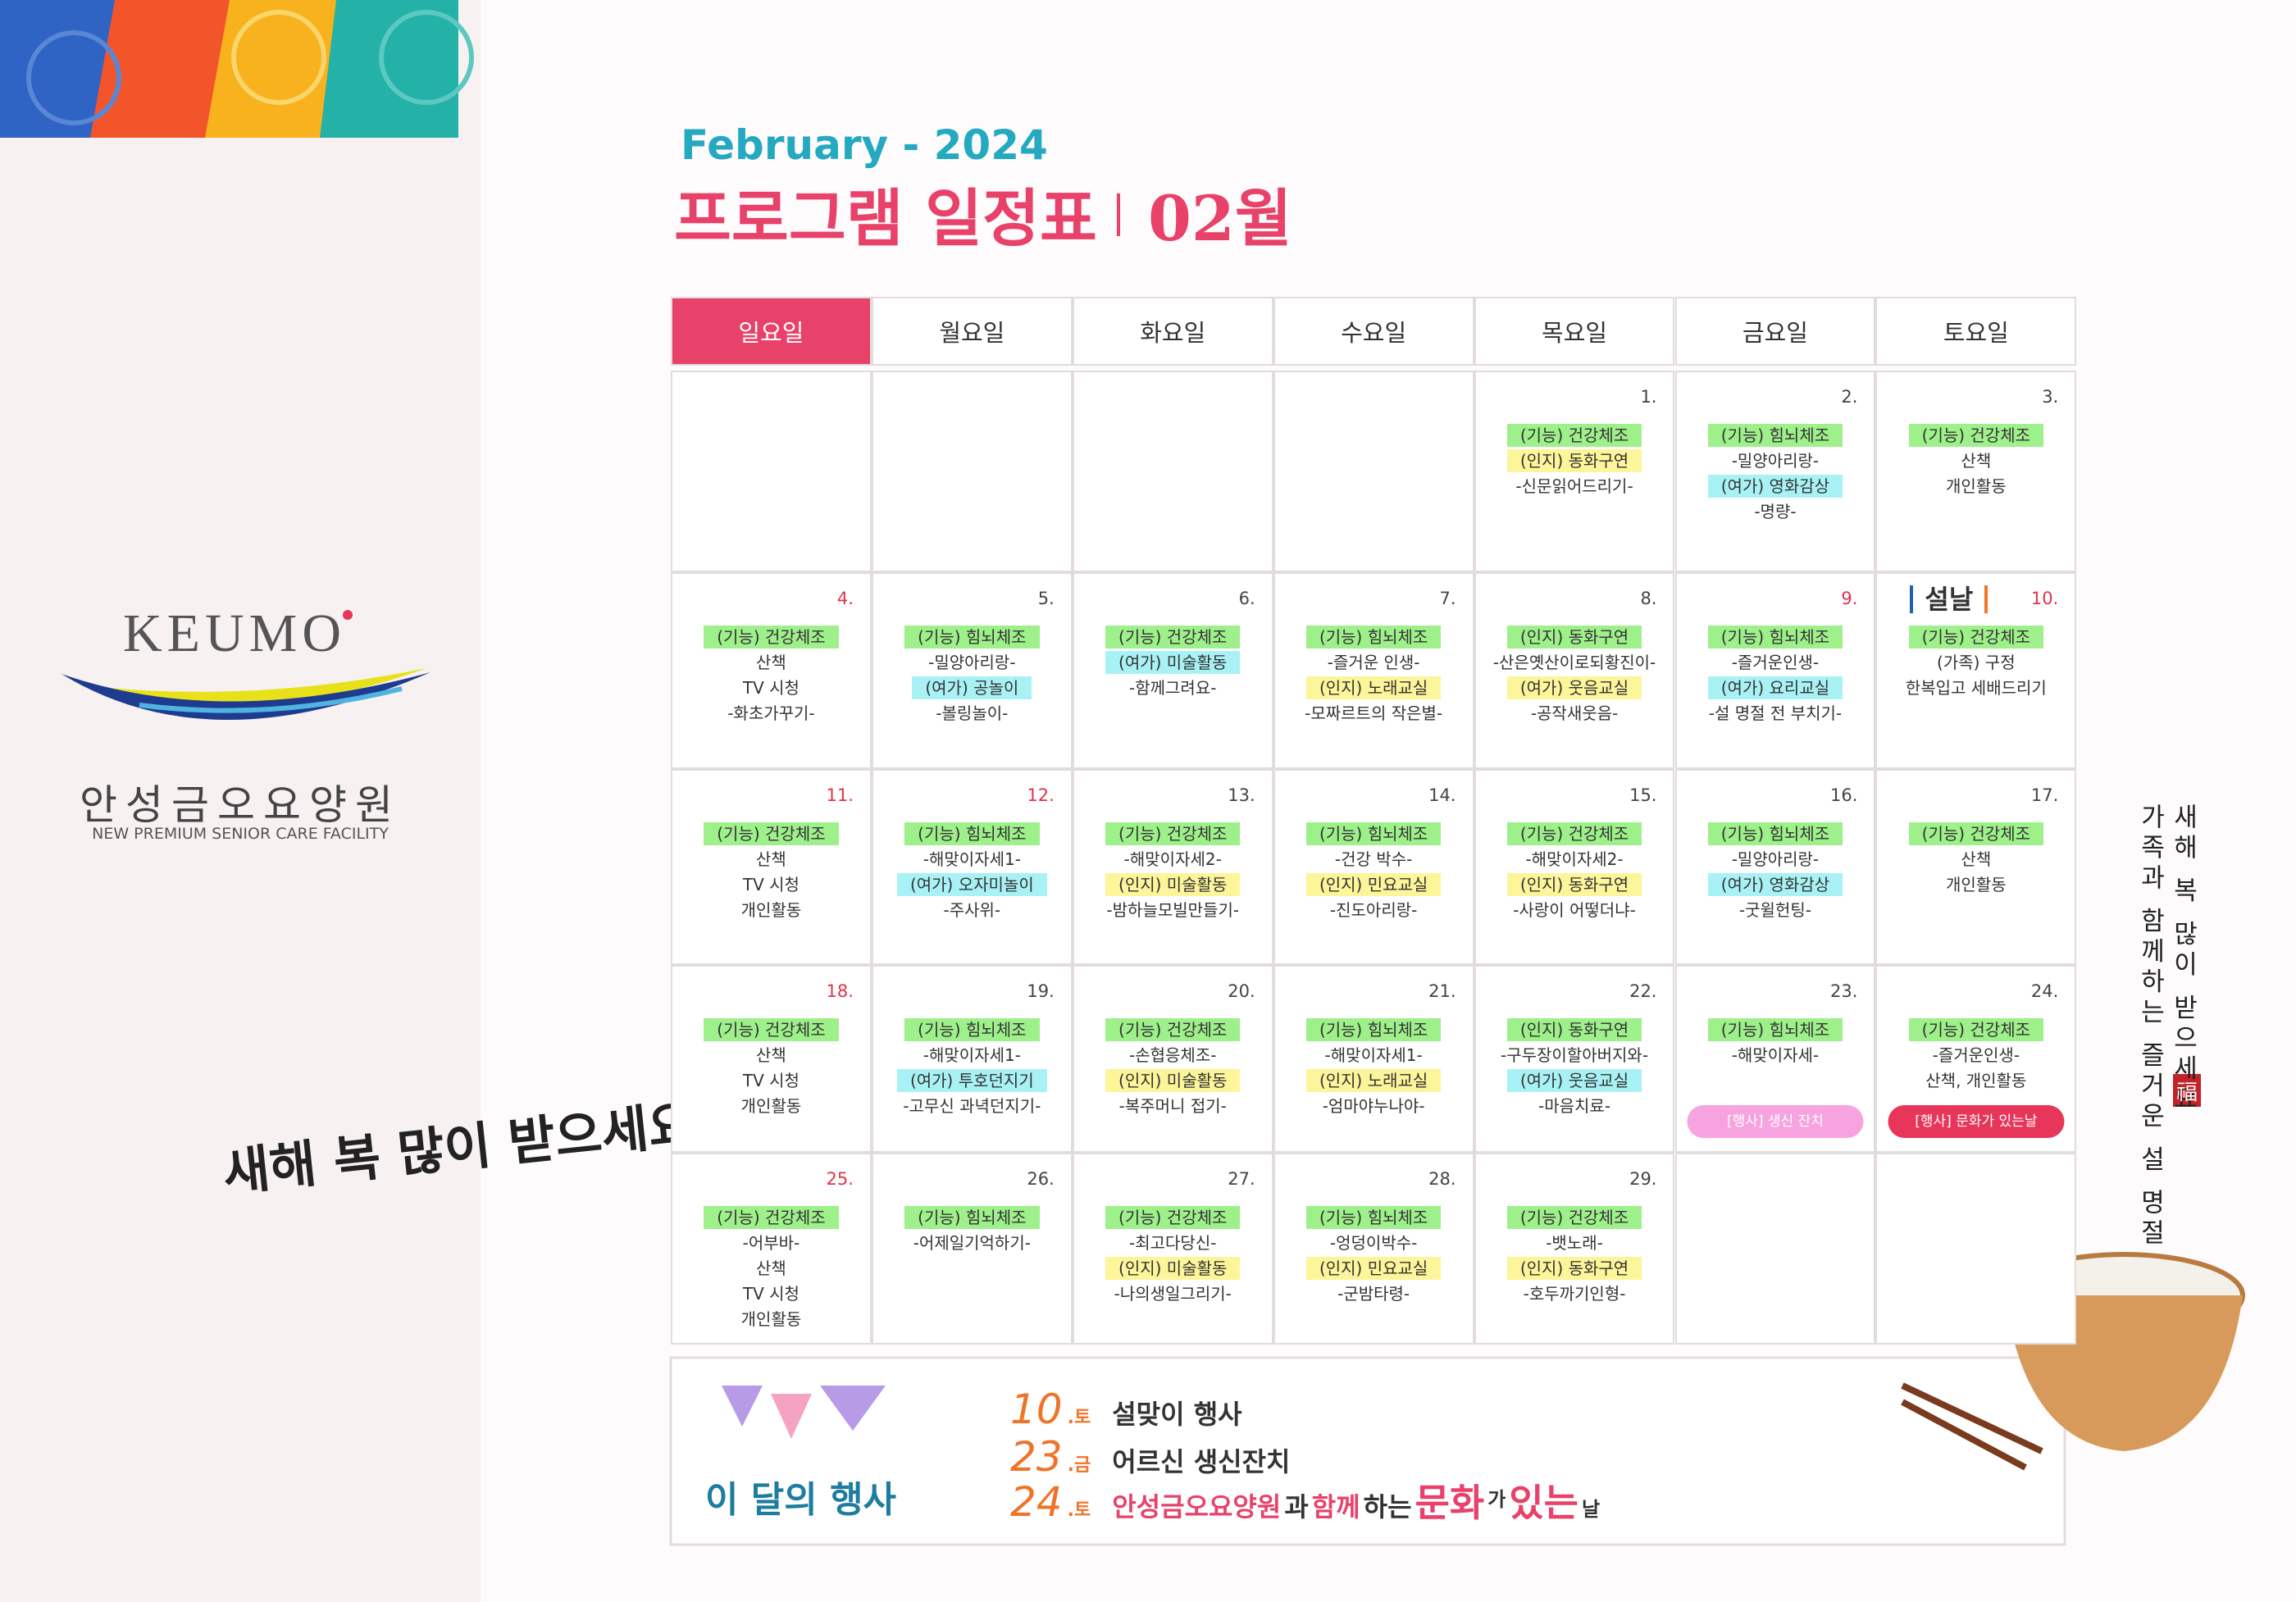 The width and height of the screenshot is (2296, 1602). I want to click on activity-list: (기능) 힘뇌체조 -건강 박수- (인지) 민요교실 -진도아리랑-, so click(1374, 872).